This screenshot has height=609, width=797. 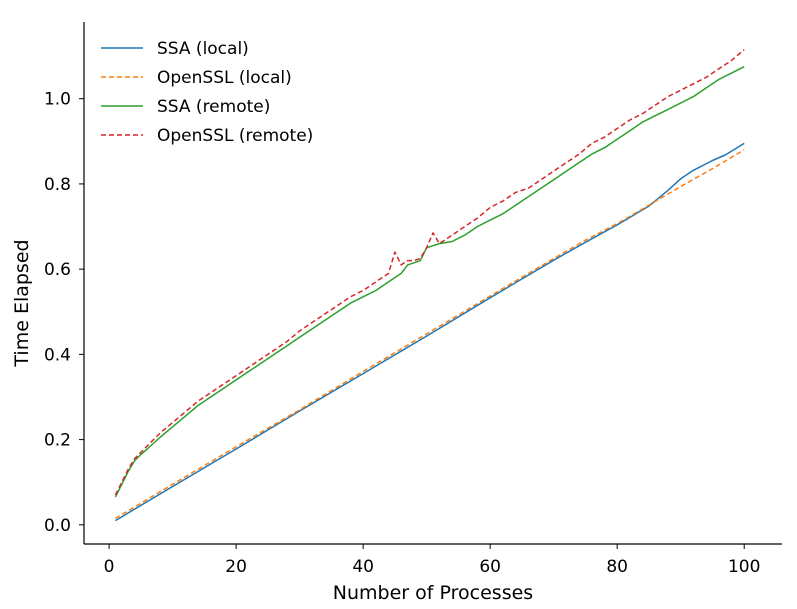 I want to click on y-tick-label: 0.4, so click(x=57, y=355).